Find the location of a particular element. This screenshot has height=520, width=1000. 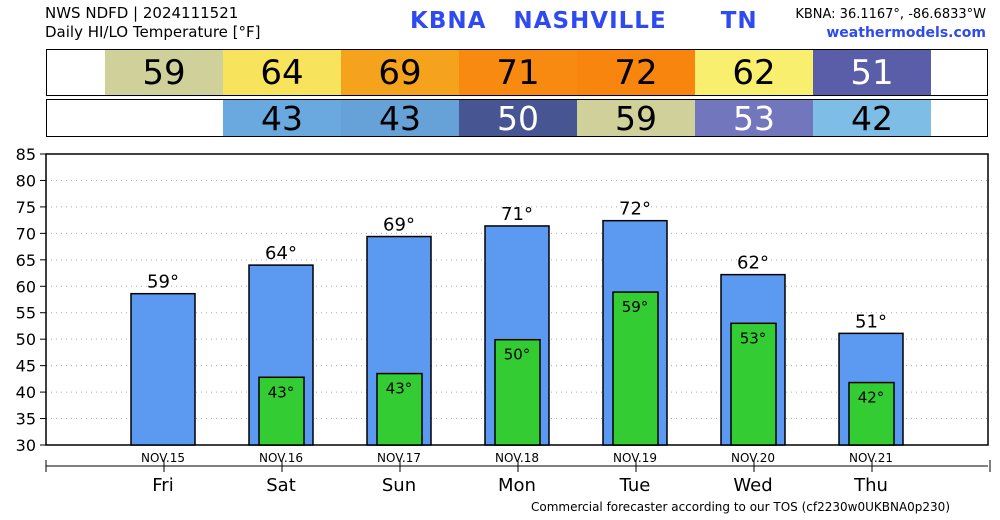

high-temp-cell: 59 is located at coordinates (164, 72).